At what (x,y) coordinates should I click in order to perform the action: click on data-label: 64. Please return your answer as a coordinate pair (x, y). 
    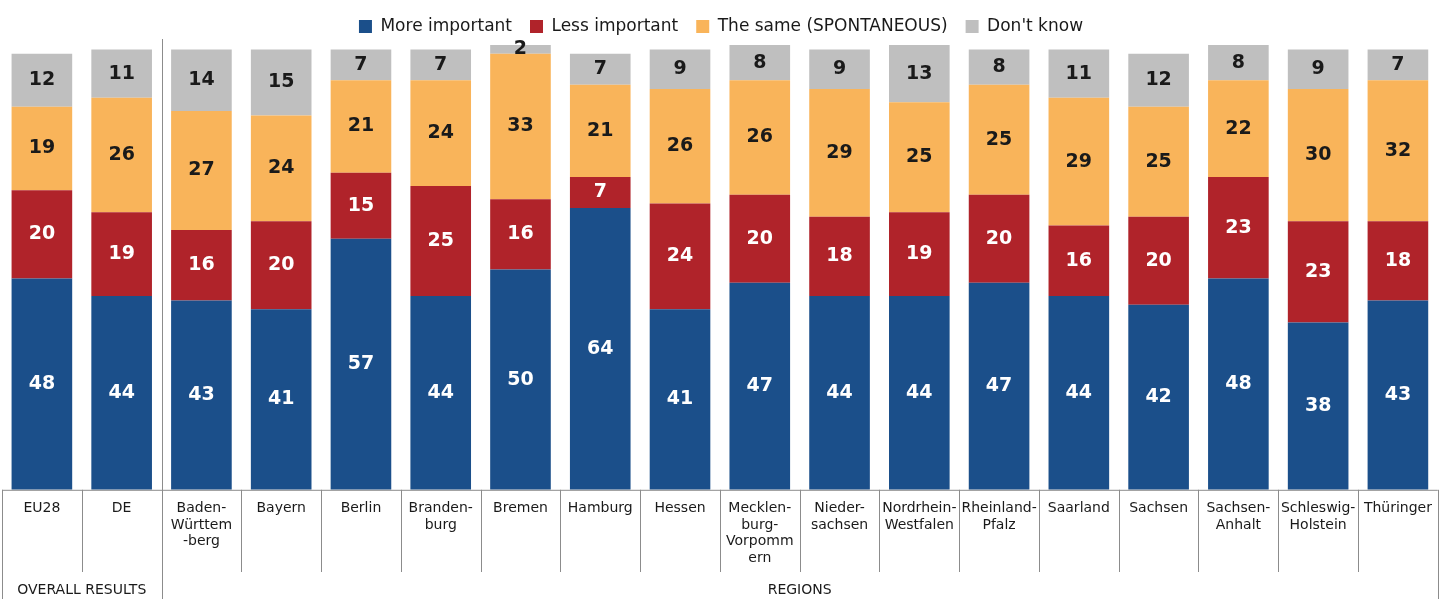
    Looking at the image, I should click on (600, 346).